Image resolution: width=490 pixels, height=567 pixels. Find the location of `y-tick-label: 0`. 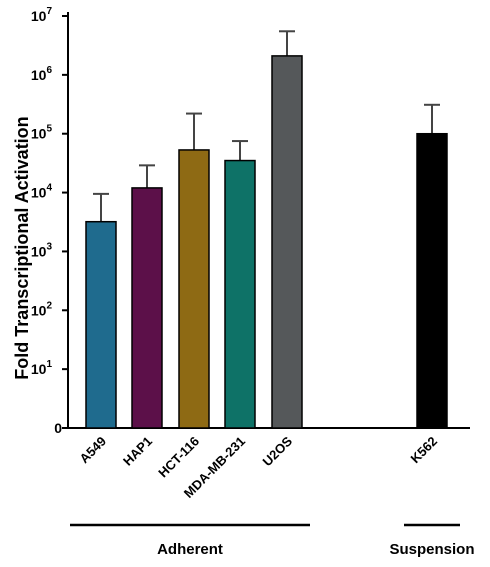

y-tick-label: 0 is located at coordinates (58, 428).